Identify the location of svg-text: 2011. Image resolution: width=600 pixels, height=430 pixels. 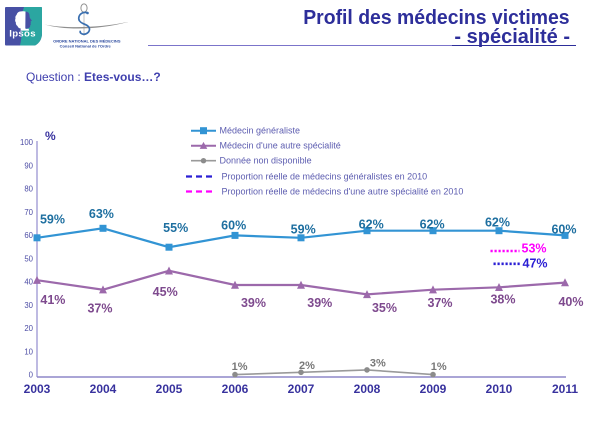
(565, 389).